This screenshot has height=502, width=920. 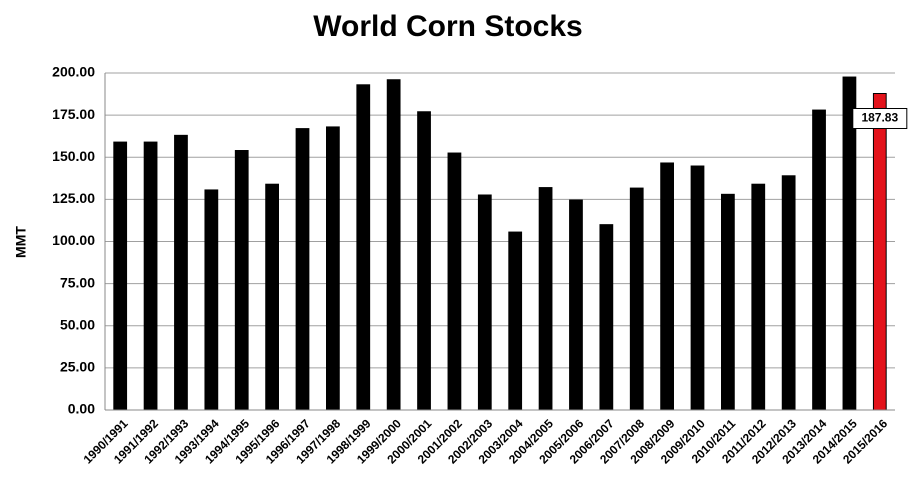 I want to click on y-tick-label: 100.00, so click(x=73, y=240).